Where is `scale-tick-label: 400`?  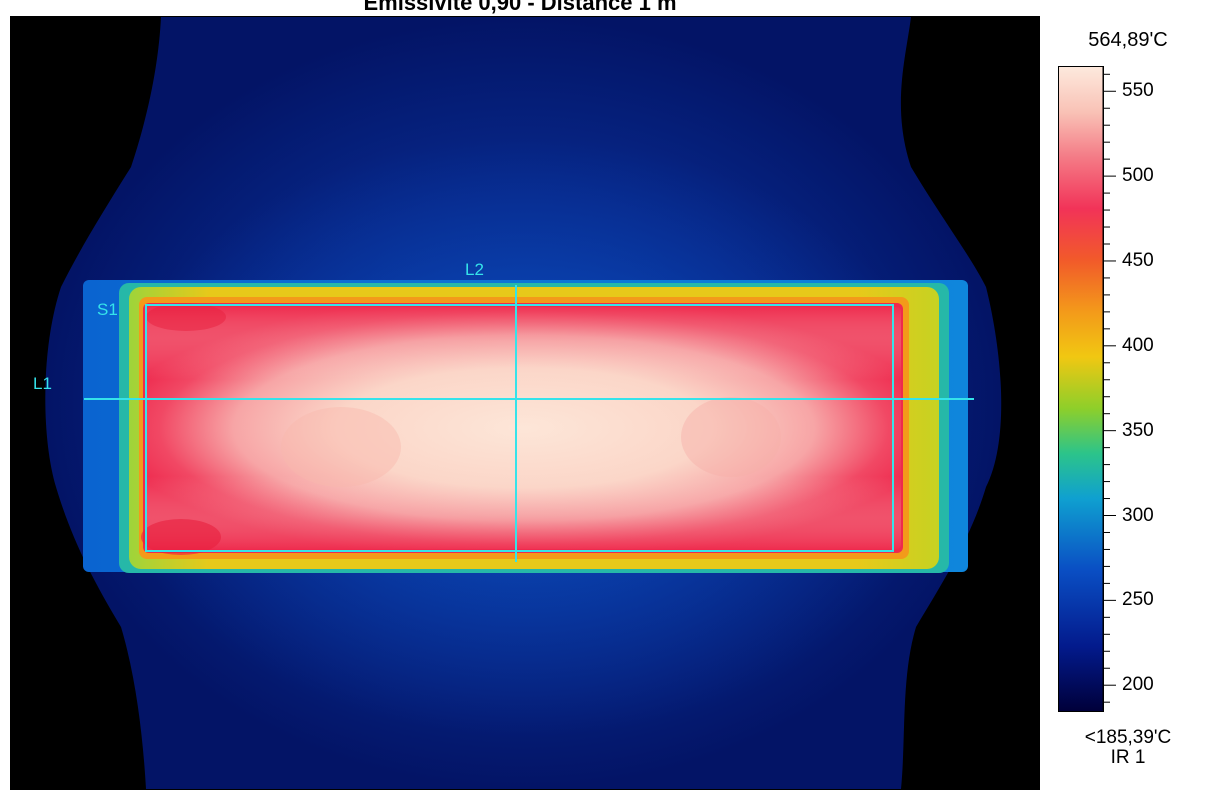
scale-tick-label: 400 is located at coordinates (1138, 345).